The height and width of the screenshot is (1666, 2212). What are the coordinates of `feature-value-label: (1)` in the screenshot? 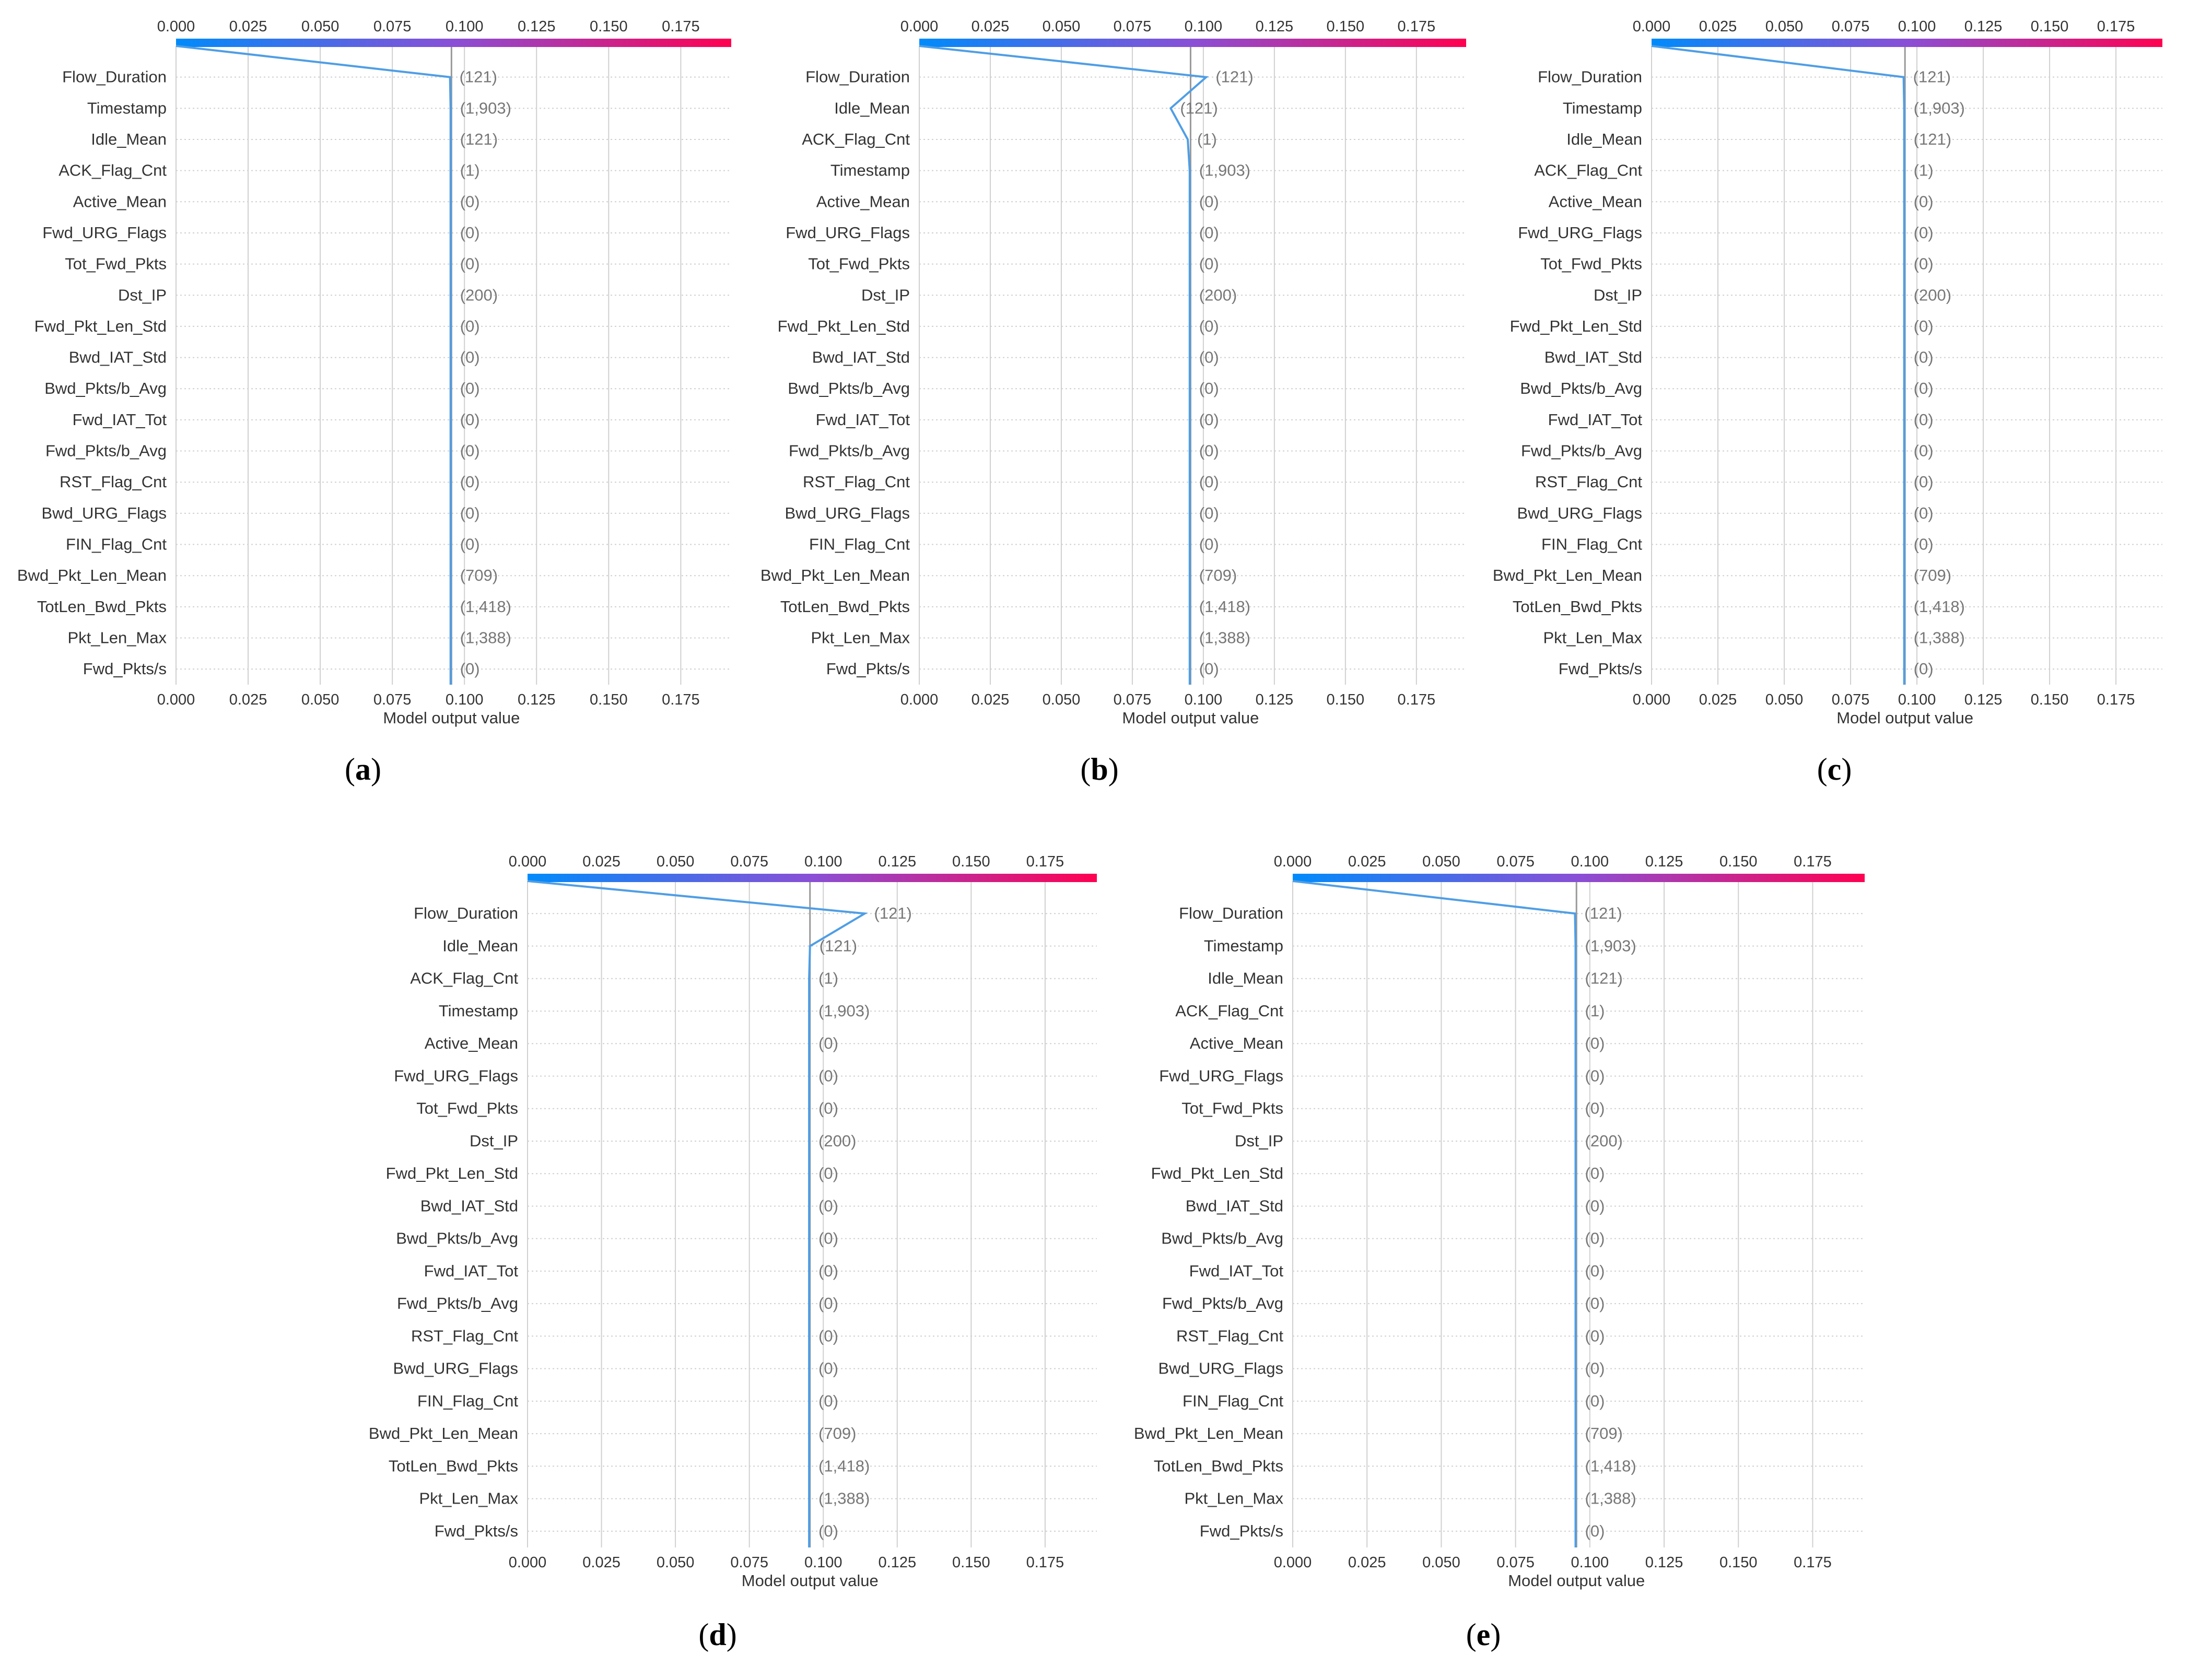 It's located at (1924, 171).